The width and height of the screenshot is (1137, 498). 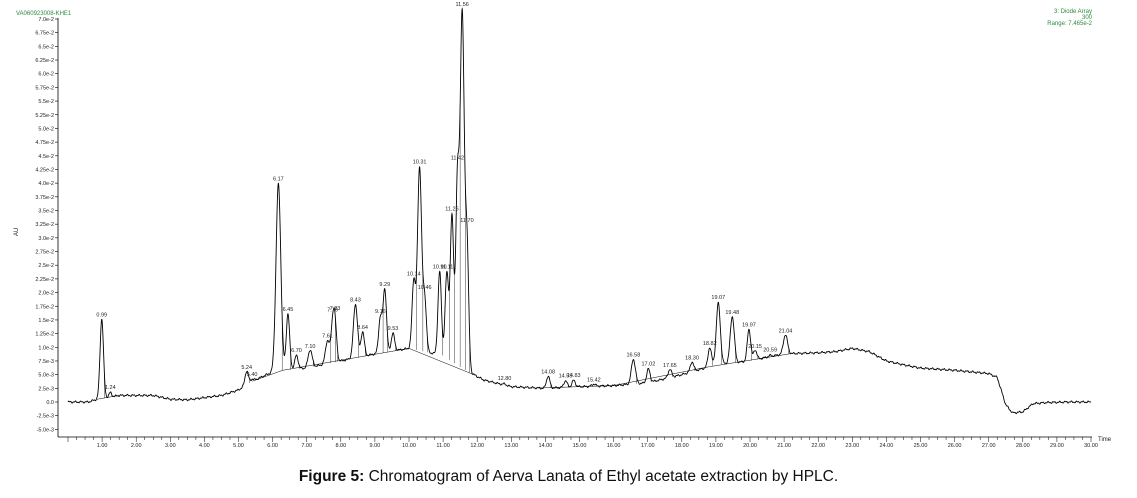 I want to click on x-tick-label: 18.00, so click(x=682, y=446).